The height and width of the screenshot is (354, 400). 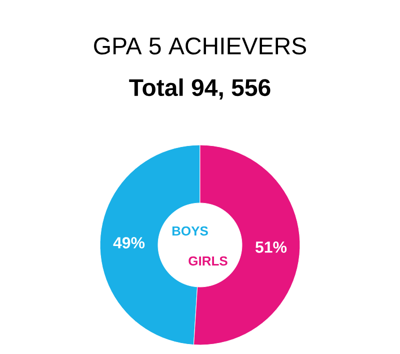 What do you see at coordinates (200, 46) in the screenshot?
I see `chart-title: GPA 5 ACHIEVERS` at bounding box center [200, 46].